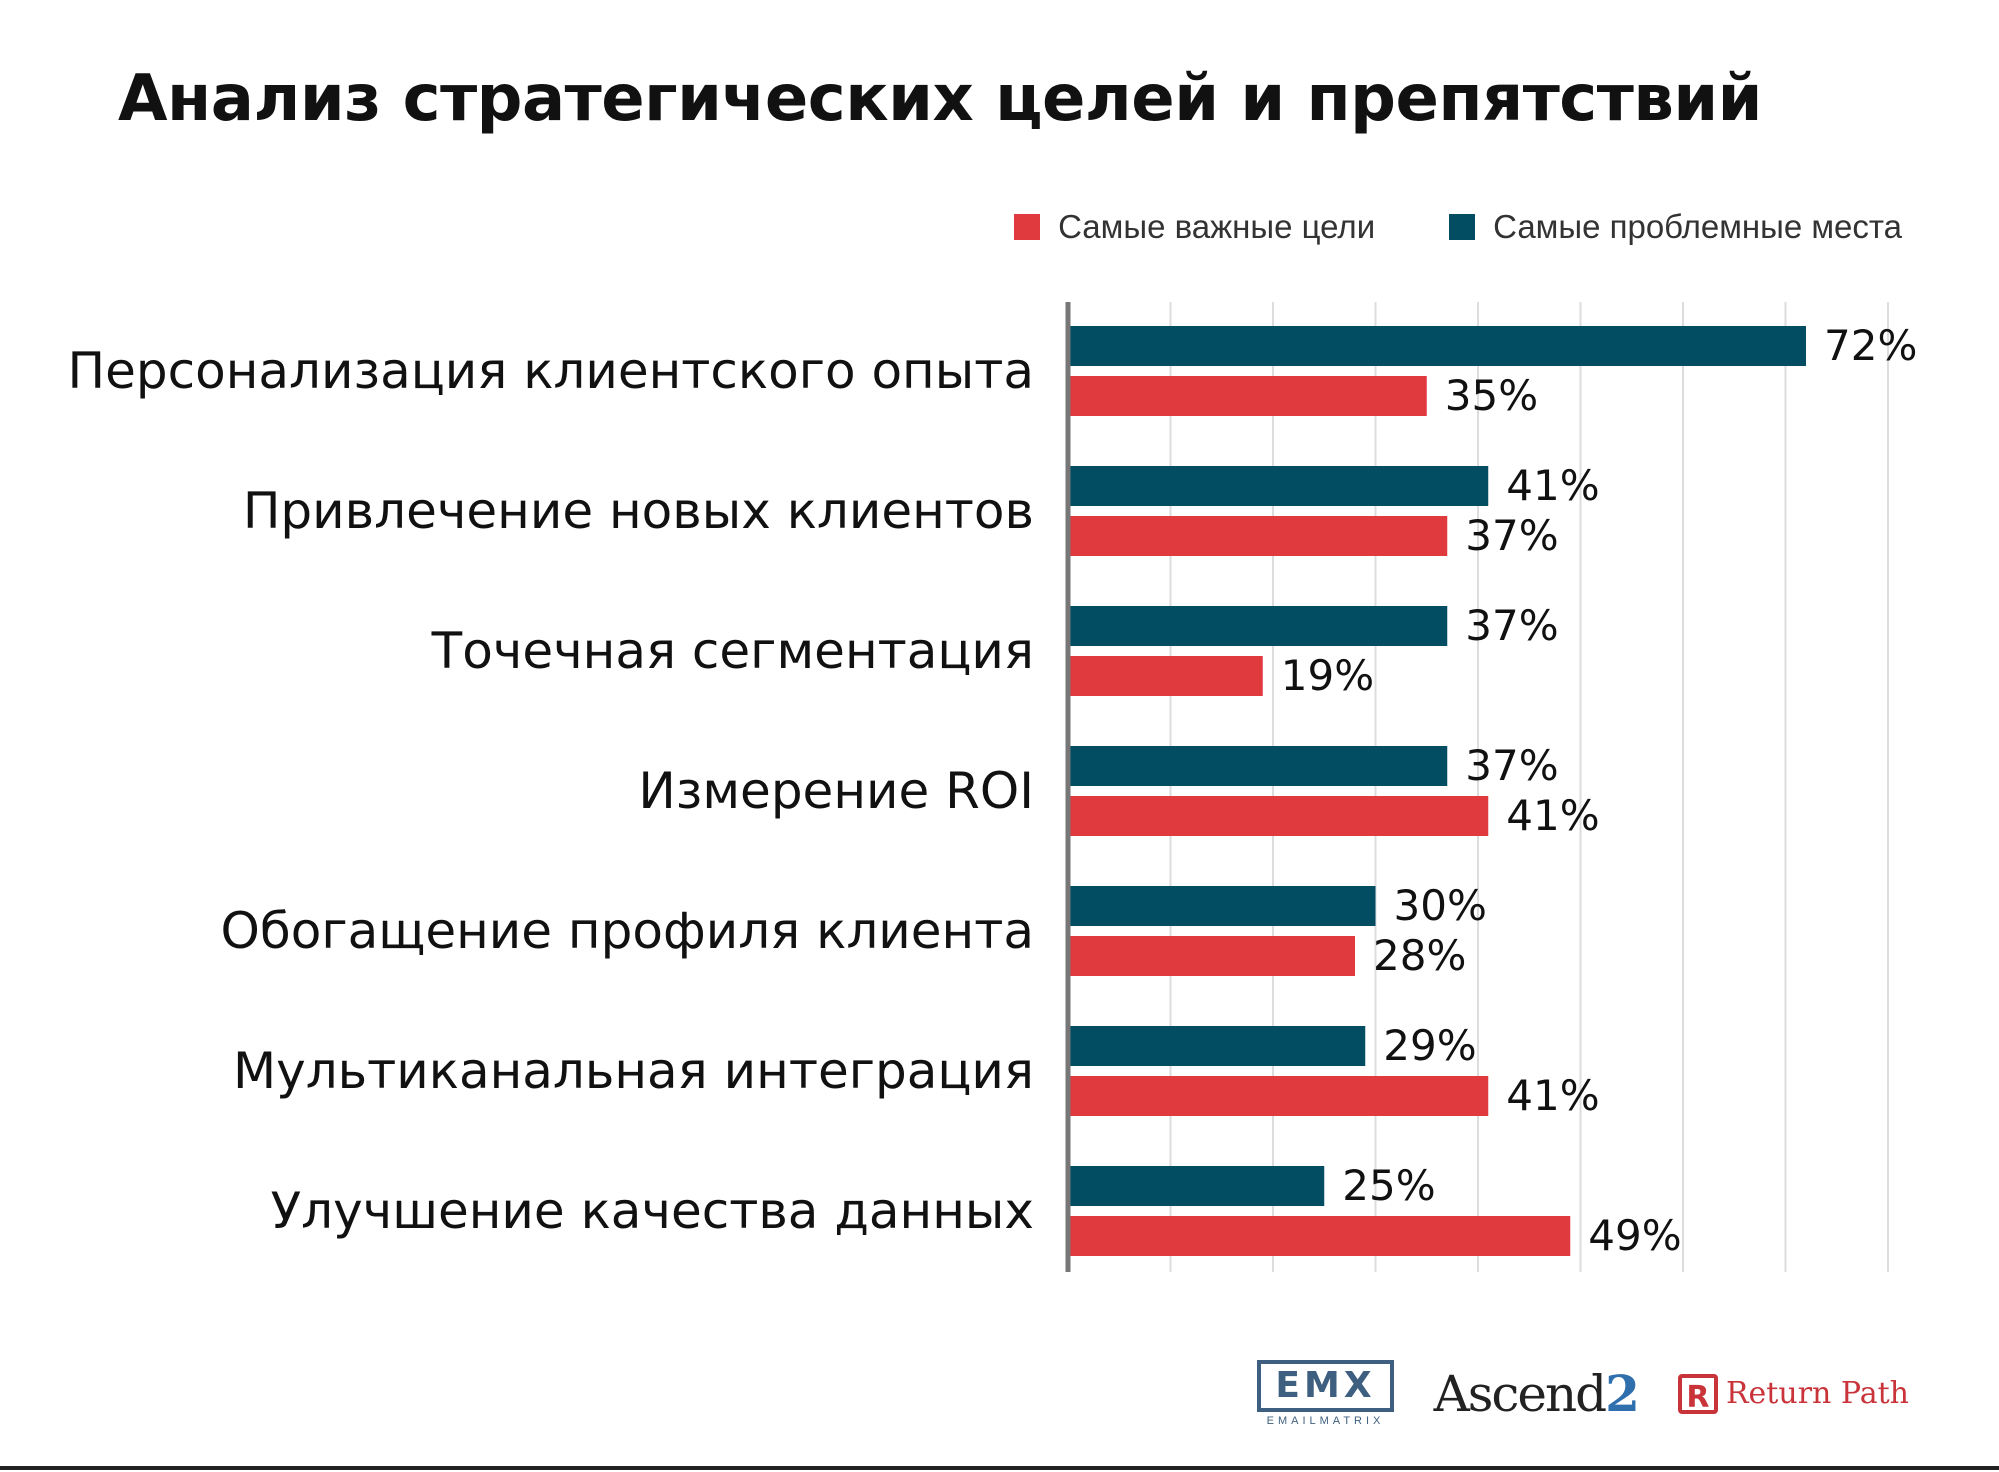 The width and height of the screenshot is (1999, 1472). What do you see at coordinates (1325, 1386) in the screenshot?
I see `emx-logo-mark: EMX` at bounding box center [1325, 1386].